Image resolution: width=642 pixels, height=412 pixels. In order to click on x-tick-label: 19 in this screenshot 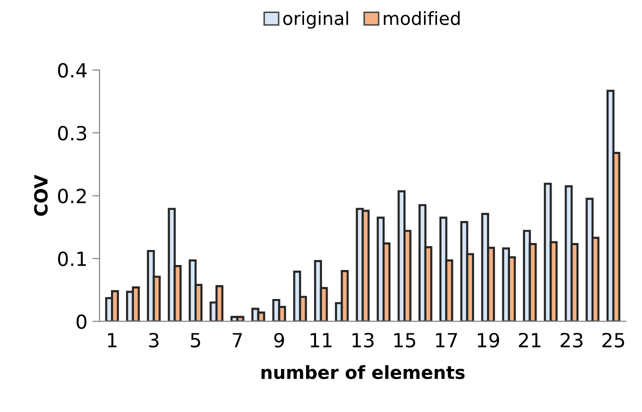, I will do `click(489, 340)`.